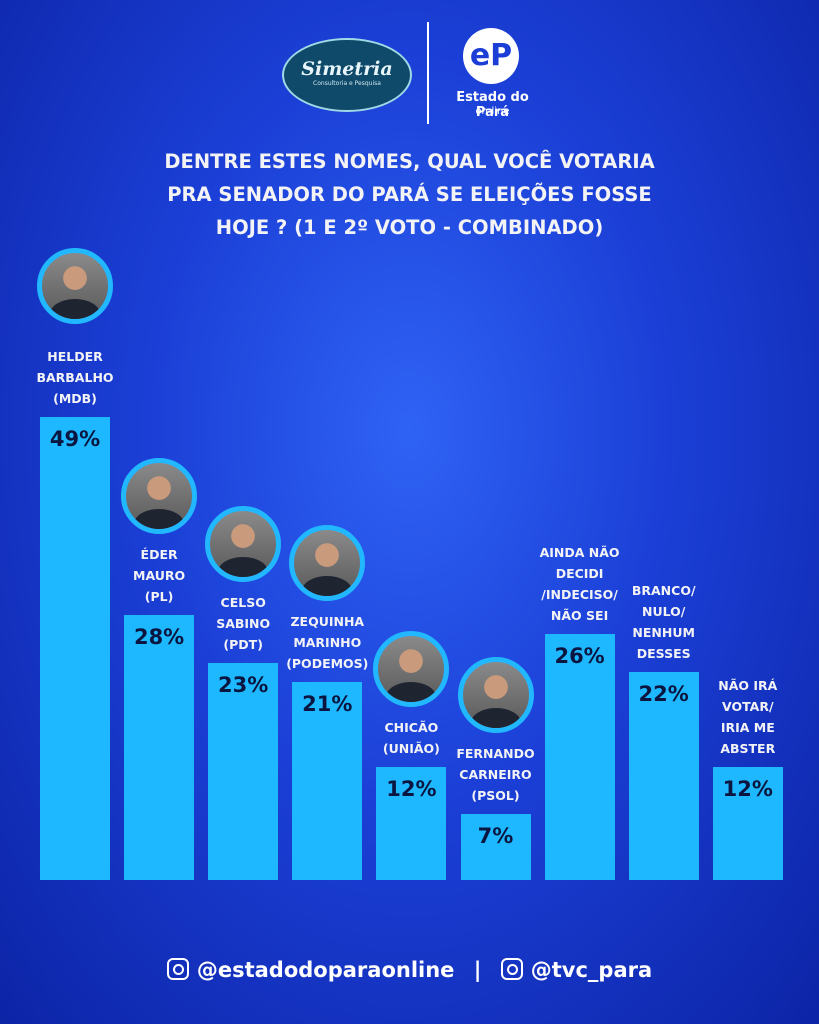  What do you see at coordinates (327, 703) in the screenshot?
I see `value-label: 21%` at bounding box center [327, 703].